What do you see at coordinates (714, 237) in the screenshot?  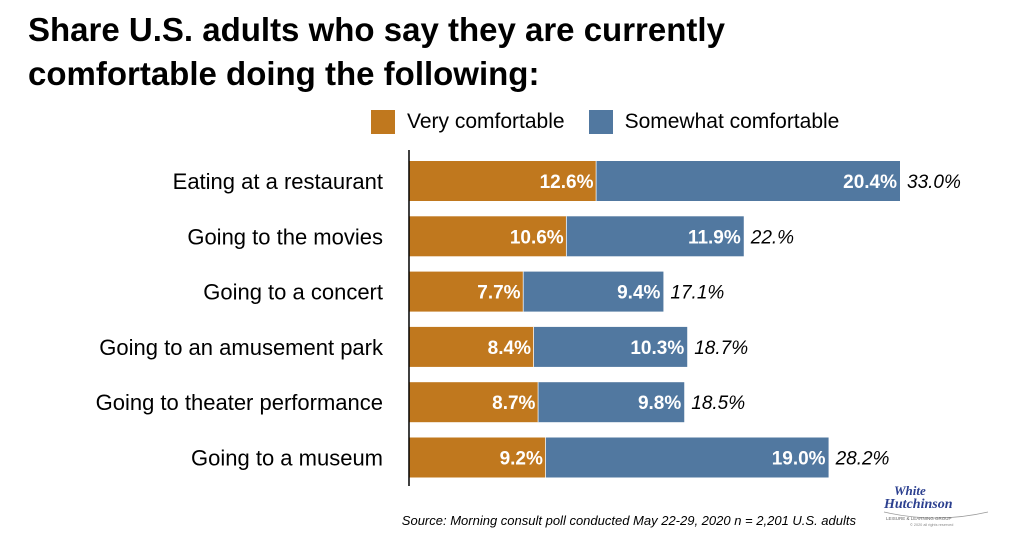 I see `data-label-somewhat-comfortable: 11.9%` at bounding box center [714, 237].